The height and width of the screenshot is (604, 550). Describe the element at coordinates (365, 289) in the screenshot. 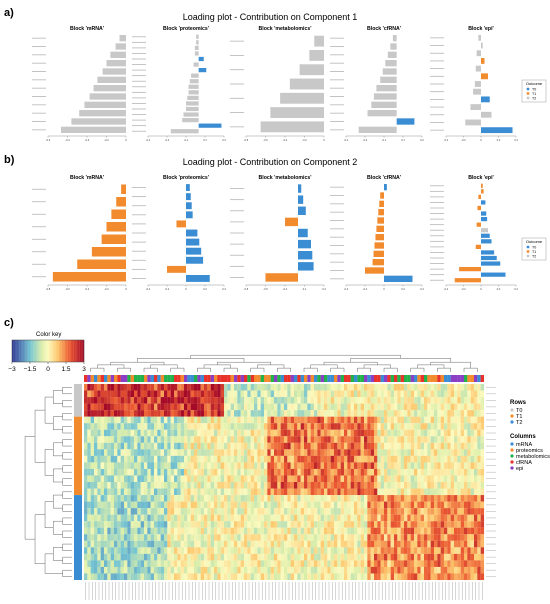

I see `x-tick-label: -0.2` at that location.